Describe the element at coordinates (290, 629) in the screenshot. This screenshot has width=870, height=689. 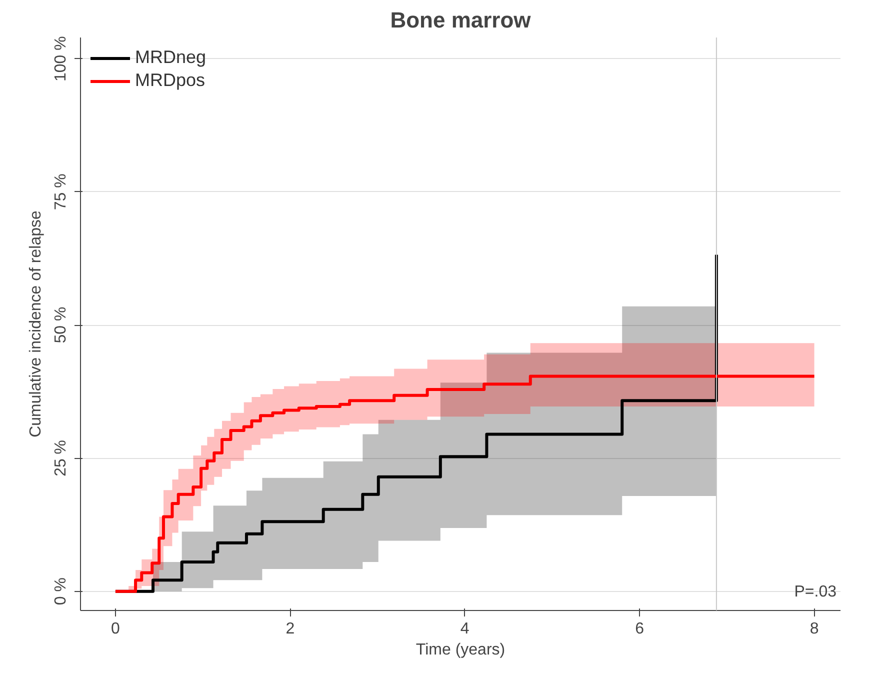
I see `x-tick-label: 2` at that location.